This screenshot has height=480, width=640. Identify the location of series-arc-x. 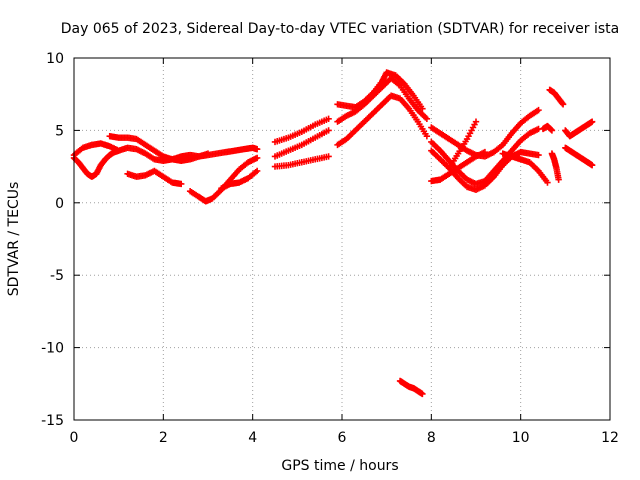
(579, 156).